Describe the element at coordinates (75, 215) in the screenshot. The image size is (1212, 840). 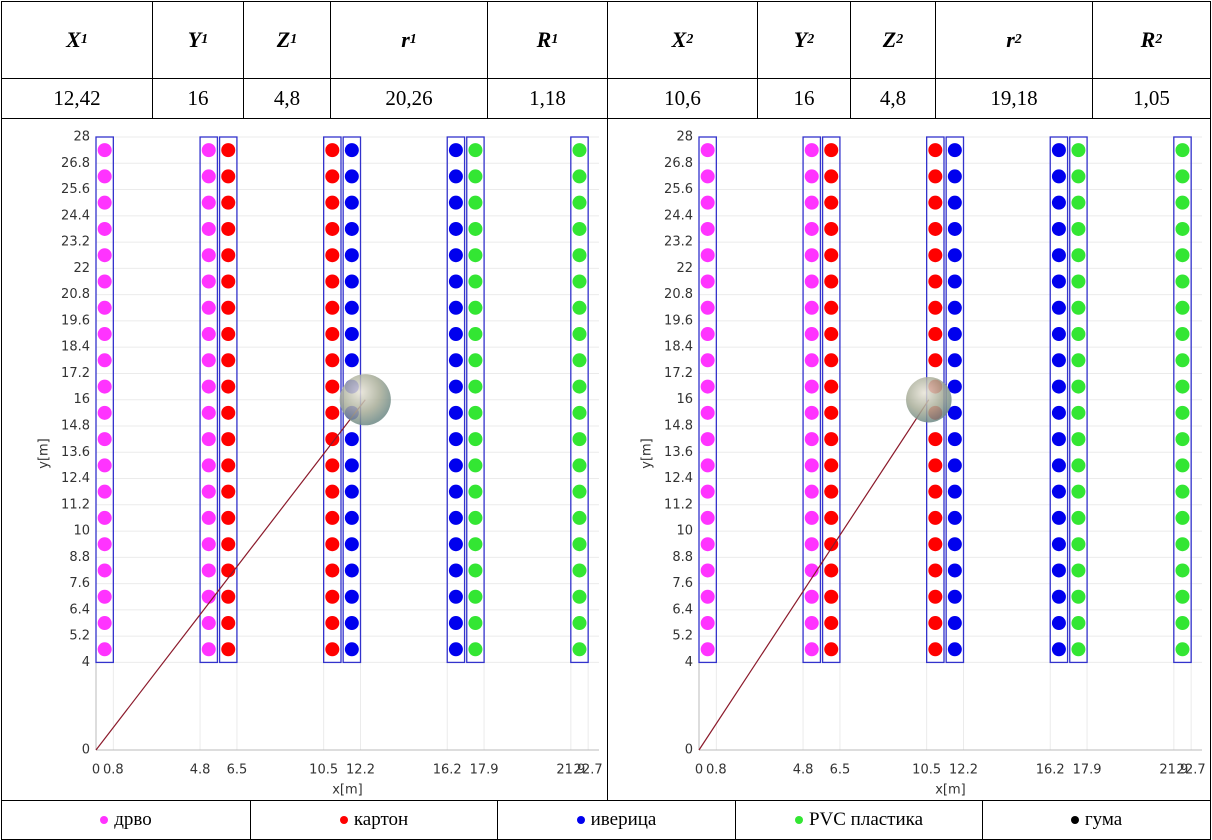
I see `y-tick-label: 24.4` at that location.